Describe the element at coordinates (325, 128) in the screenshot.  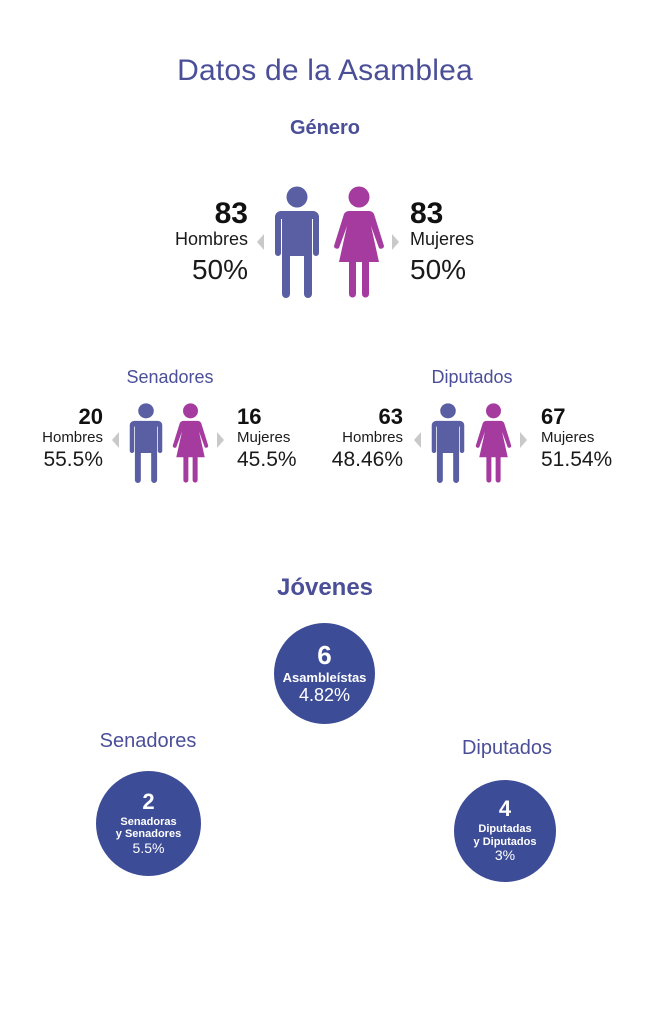
I see `gender-heading: Género` at that location.